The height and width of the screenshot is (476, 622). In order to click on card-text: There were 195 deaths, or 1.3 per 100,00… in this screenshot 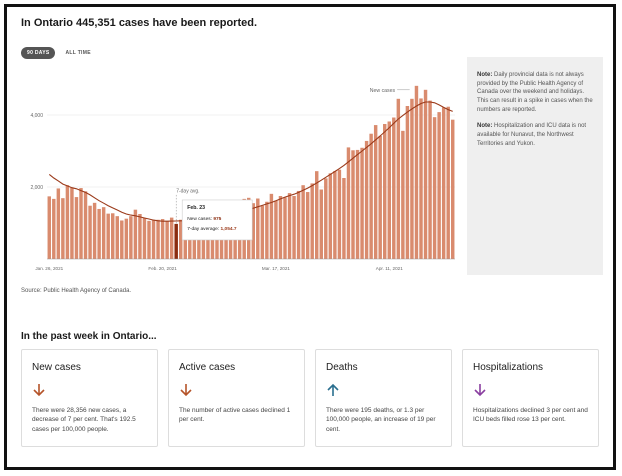, I will do `click(381, 420)`.